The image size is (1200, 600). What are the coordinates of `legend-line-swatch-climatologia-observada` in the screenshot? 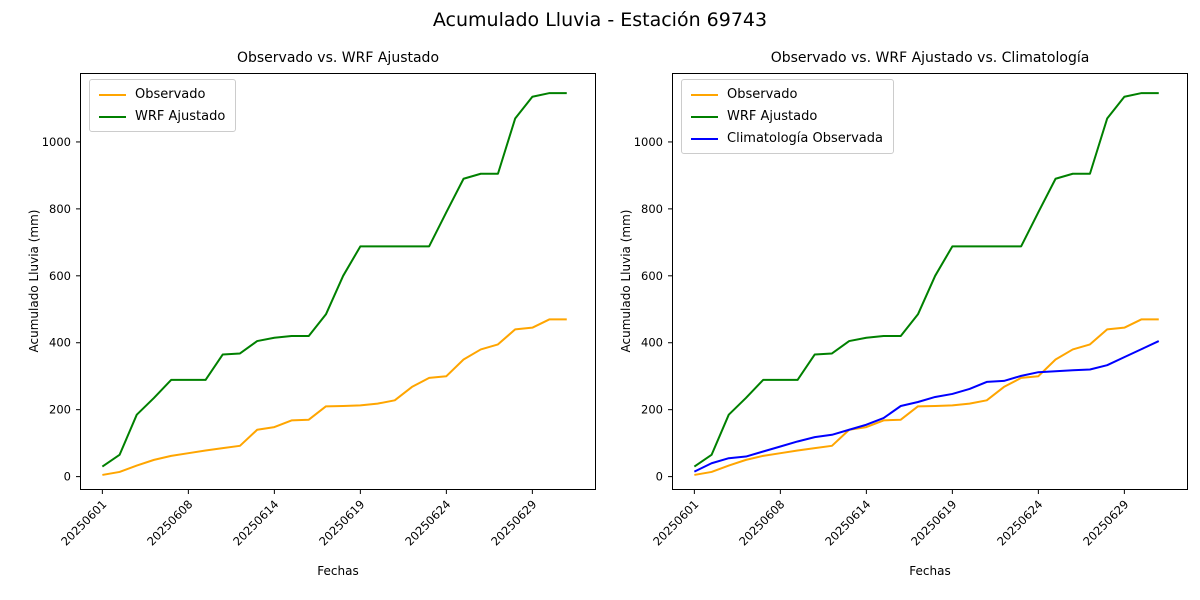 It's located at (704, 138).